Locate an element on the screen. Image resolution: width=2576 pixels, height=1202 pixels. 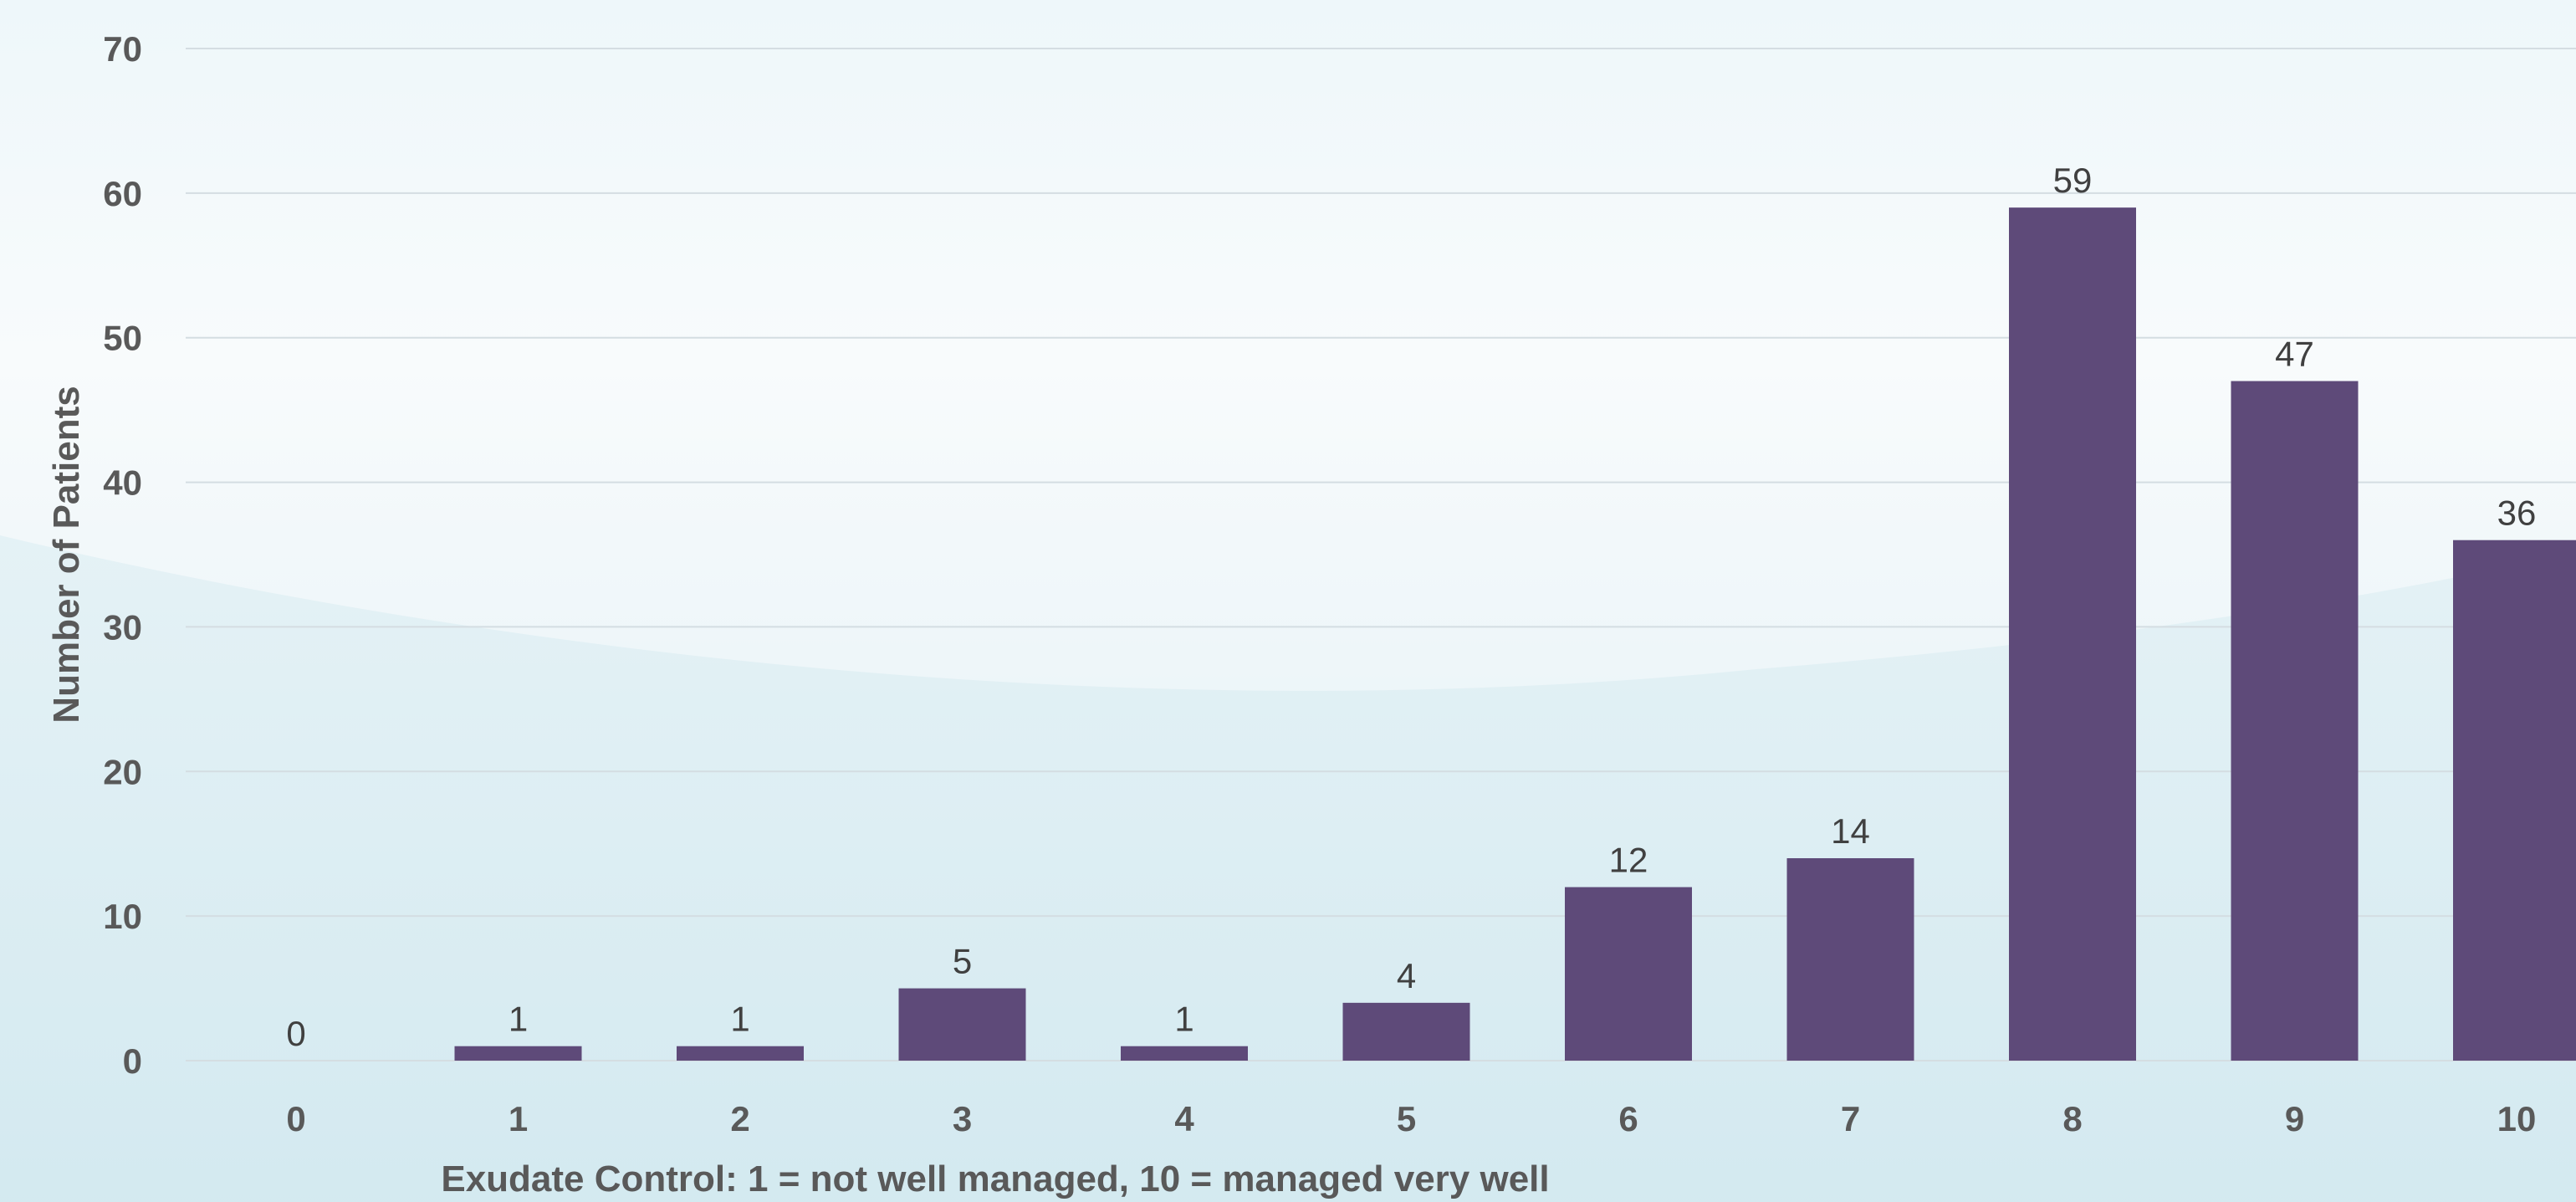
y-tick-label: 0 is located at coordinates (132, 1061).